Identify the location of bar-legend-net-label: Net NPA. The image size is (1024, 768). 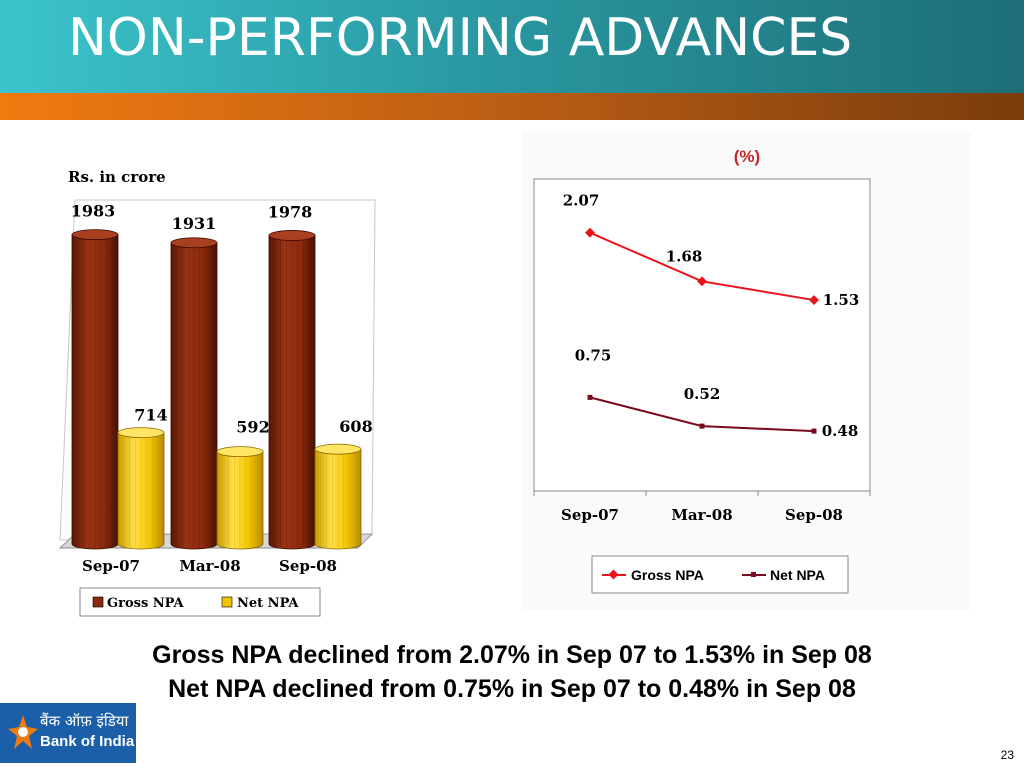
(268, 603).